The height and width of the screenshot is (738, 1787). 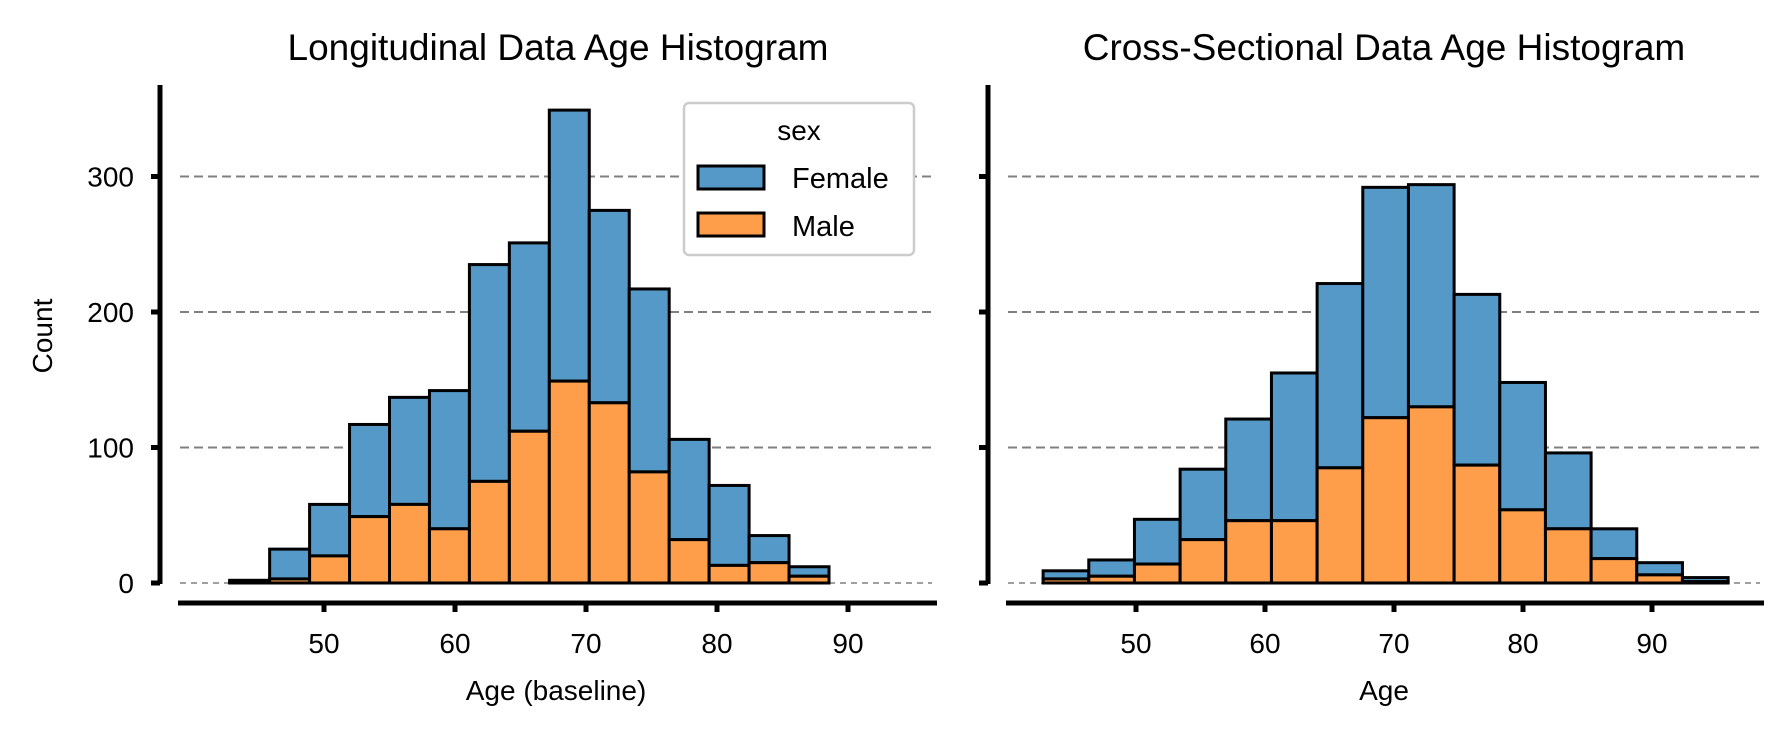 I want to click on y-tick-label: 100, so click(x=110, y=448).